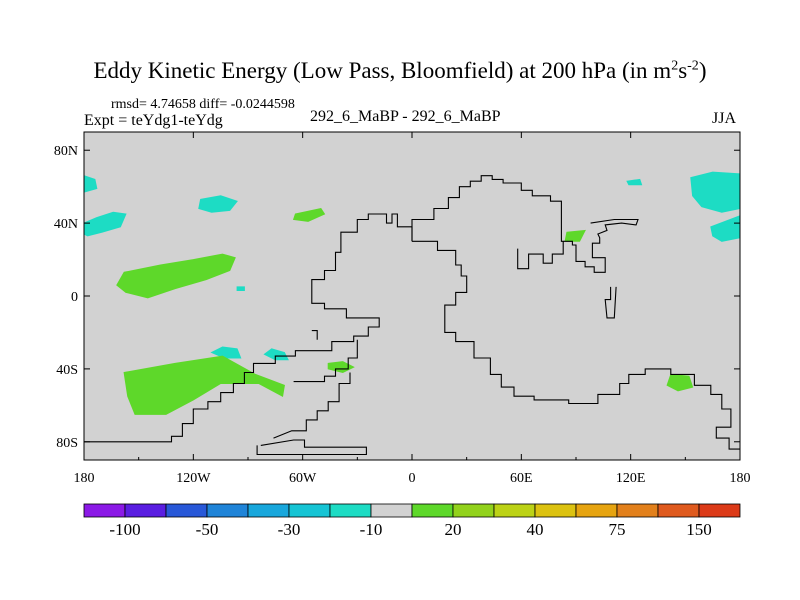 The width and height of the screenshot is (800, 600). What do you see at coordinates (535, 529) in the screenshot?
I see `colorbar-label: 40` at bounding box center [535, 529].